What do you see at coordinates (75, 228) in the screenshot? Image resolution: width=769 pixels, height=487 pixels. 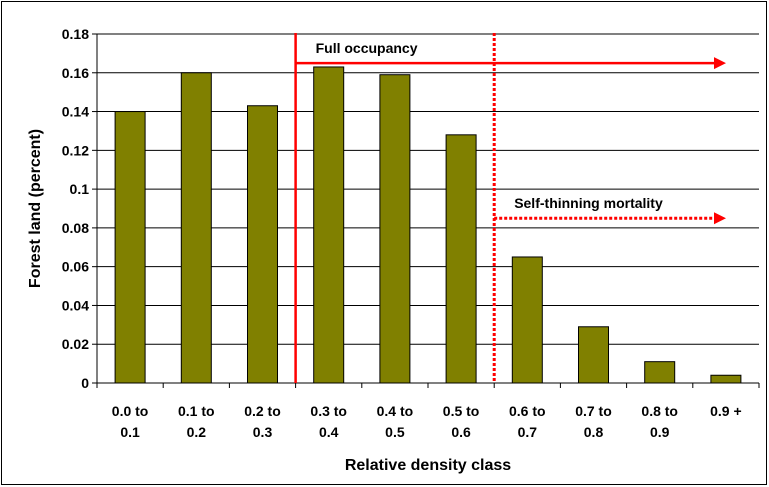 I see `y-tick-label: 0.08` at bounding box center [75, 228].